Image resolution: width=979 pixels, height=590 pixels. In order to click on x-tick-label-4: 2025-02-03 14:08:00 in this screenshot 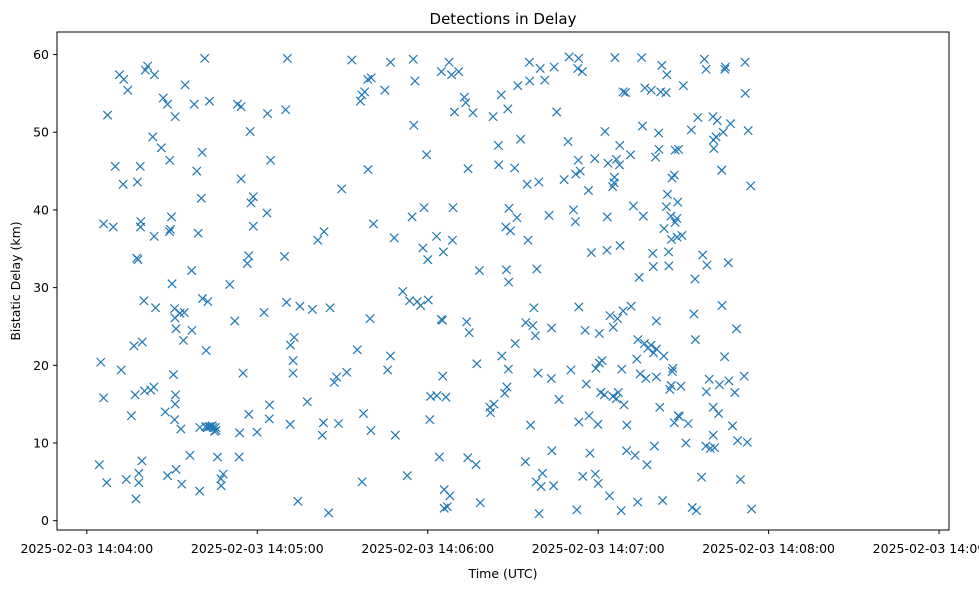, I will do `click(768, 548)`.